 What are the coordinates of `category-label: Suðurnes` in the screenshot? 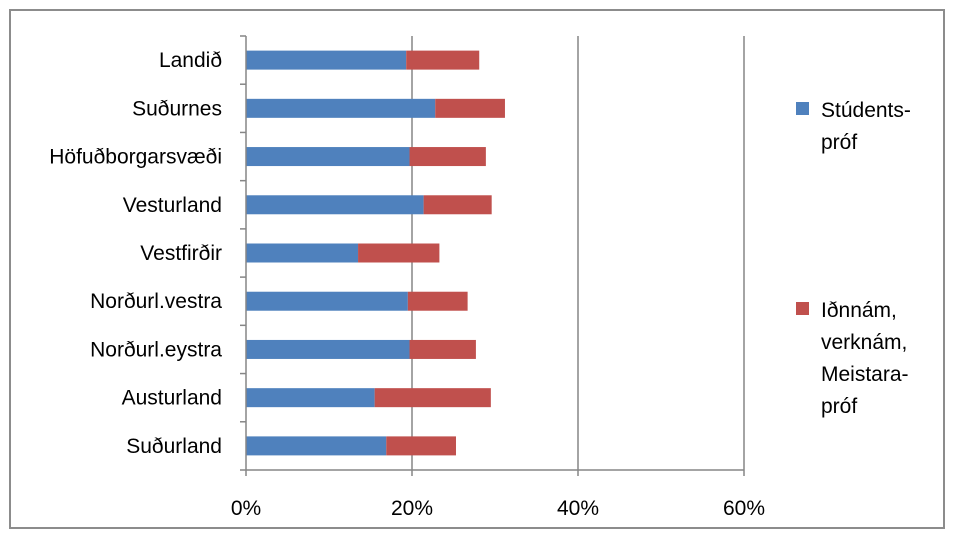 It's located at (177, 108).